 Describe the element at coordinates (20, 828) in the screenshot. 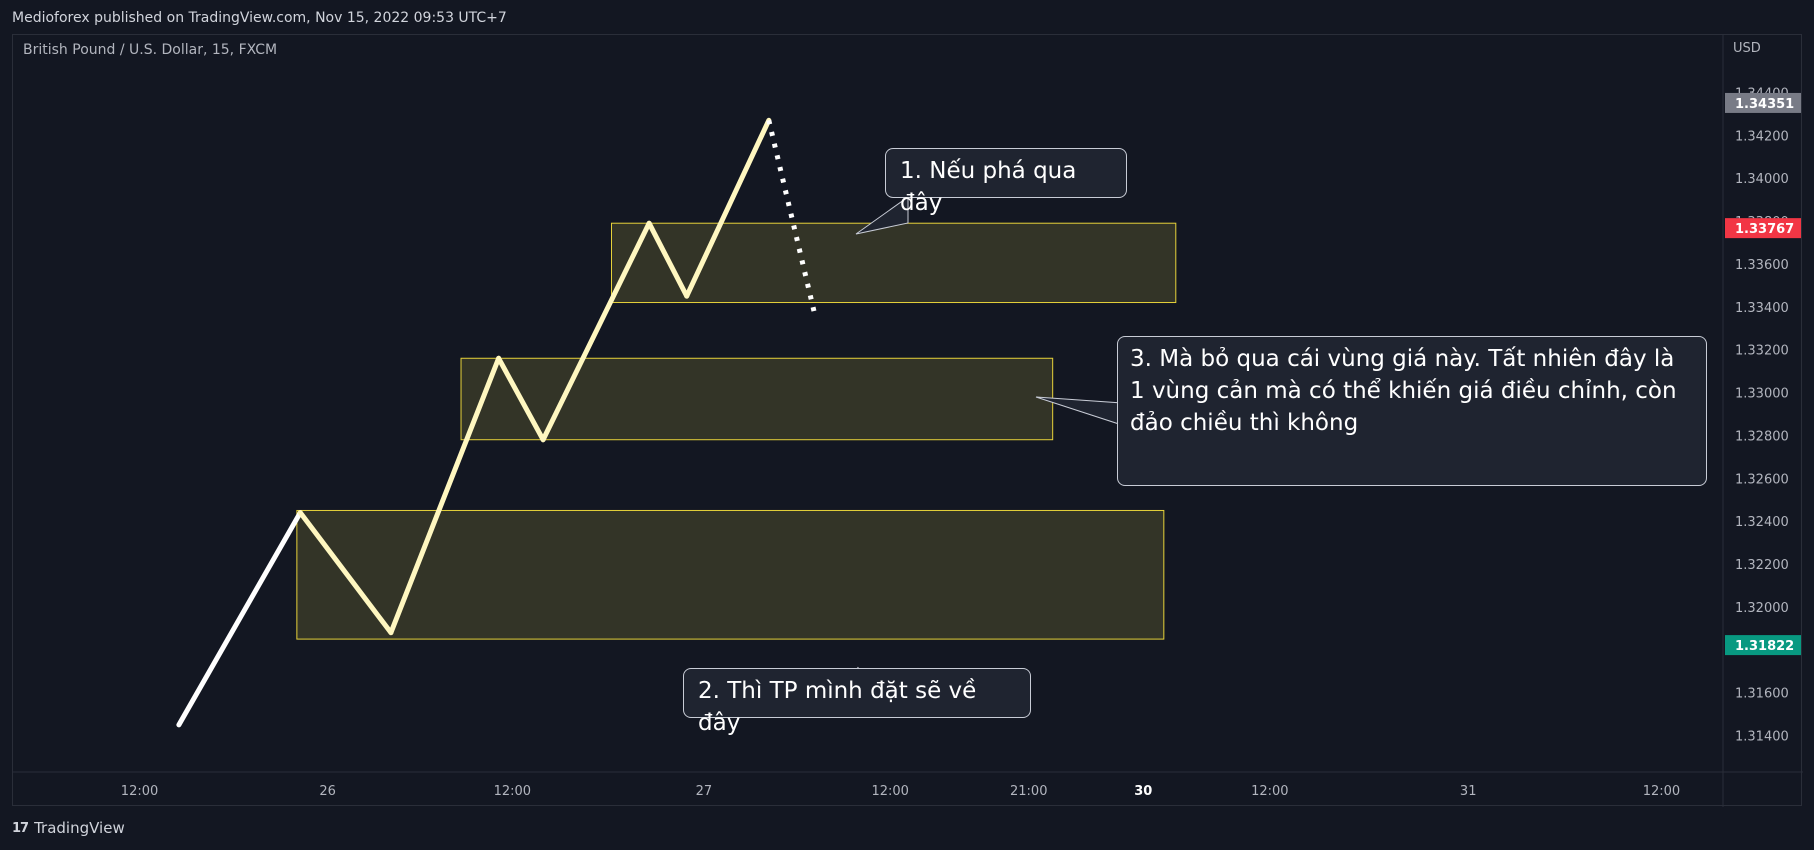

I see `tradingview-logo-icon: 17` at that location.